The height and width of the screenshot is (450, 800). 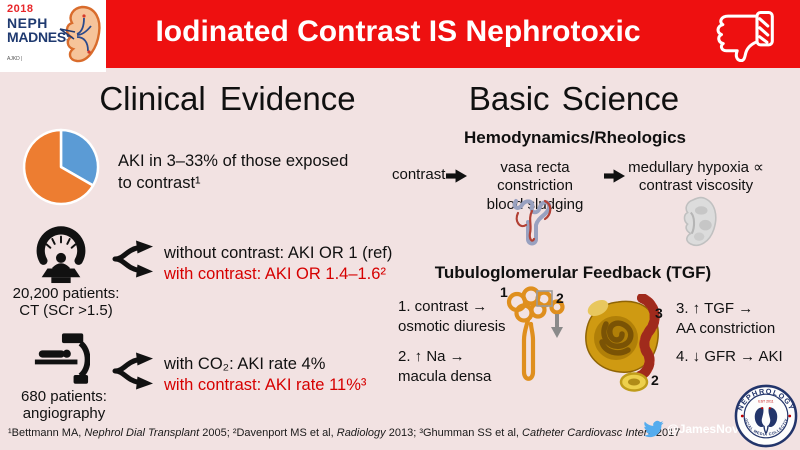 I want to click on glomerulus-illustration, so click(x=622, y=343).